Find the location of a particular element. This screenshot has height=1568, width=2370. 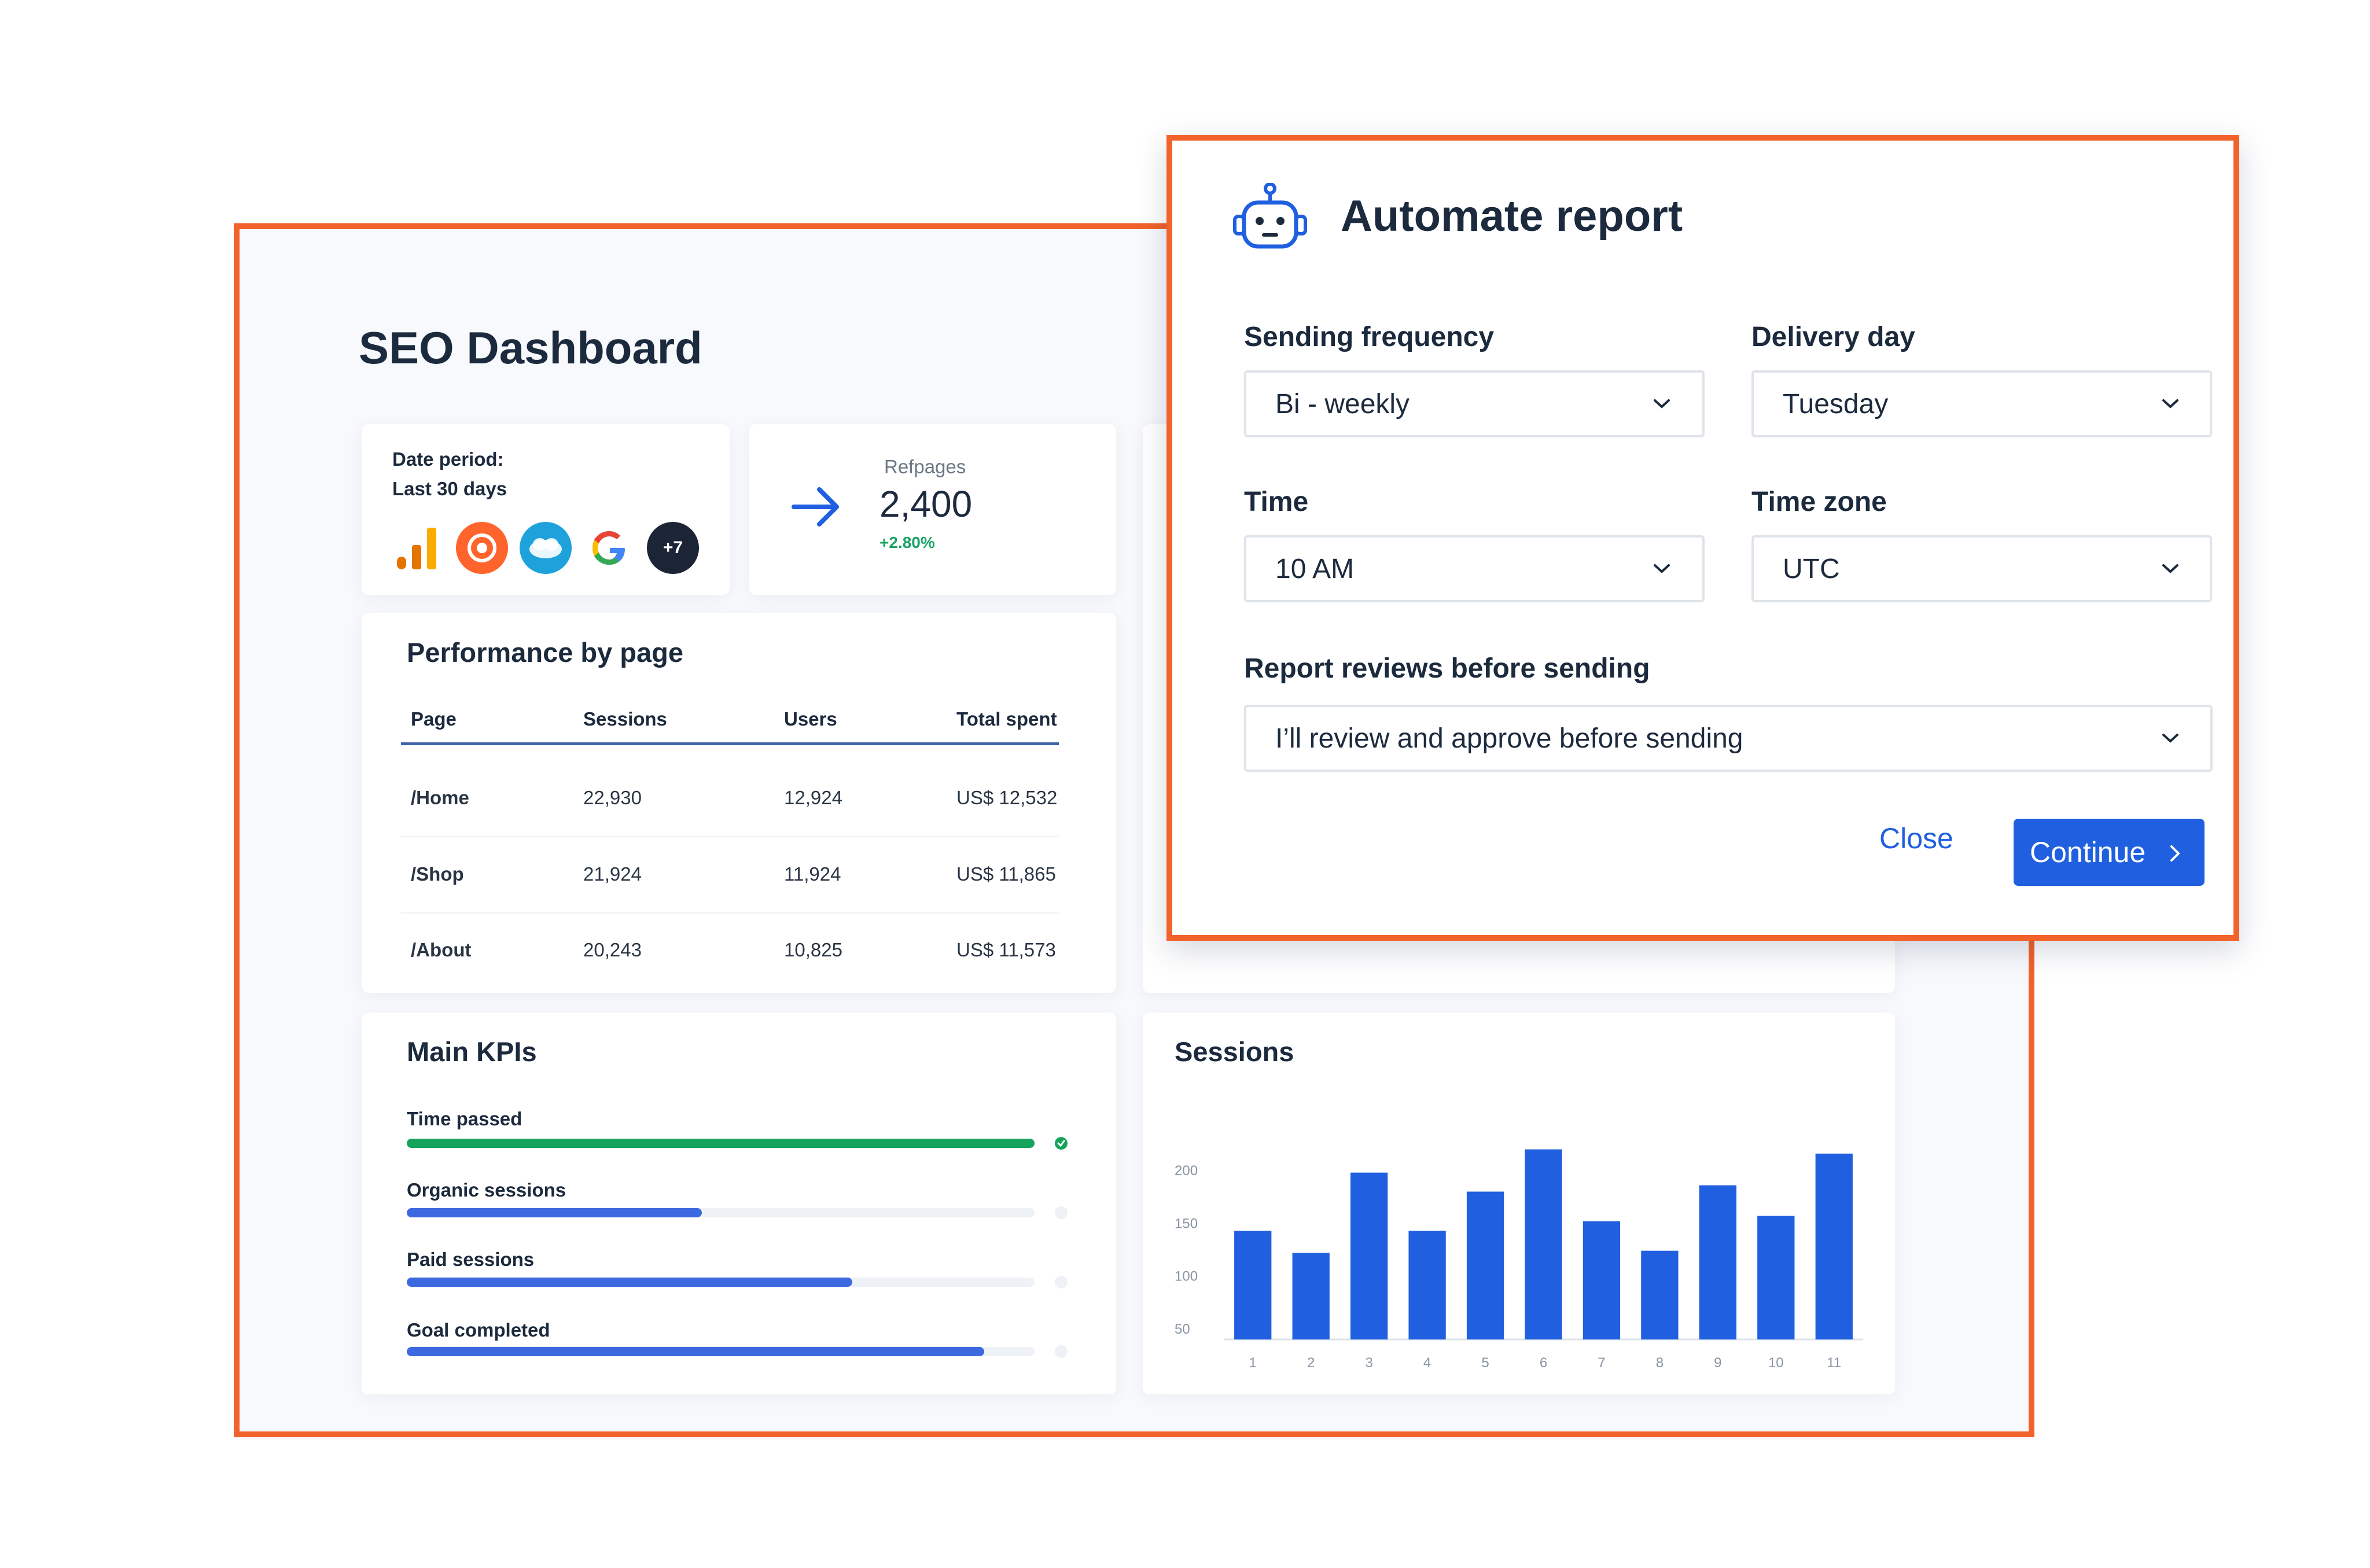

table-cell-total-spent: US$ 11,573 is located at coordinates (1006, 950).